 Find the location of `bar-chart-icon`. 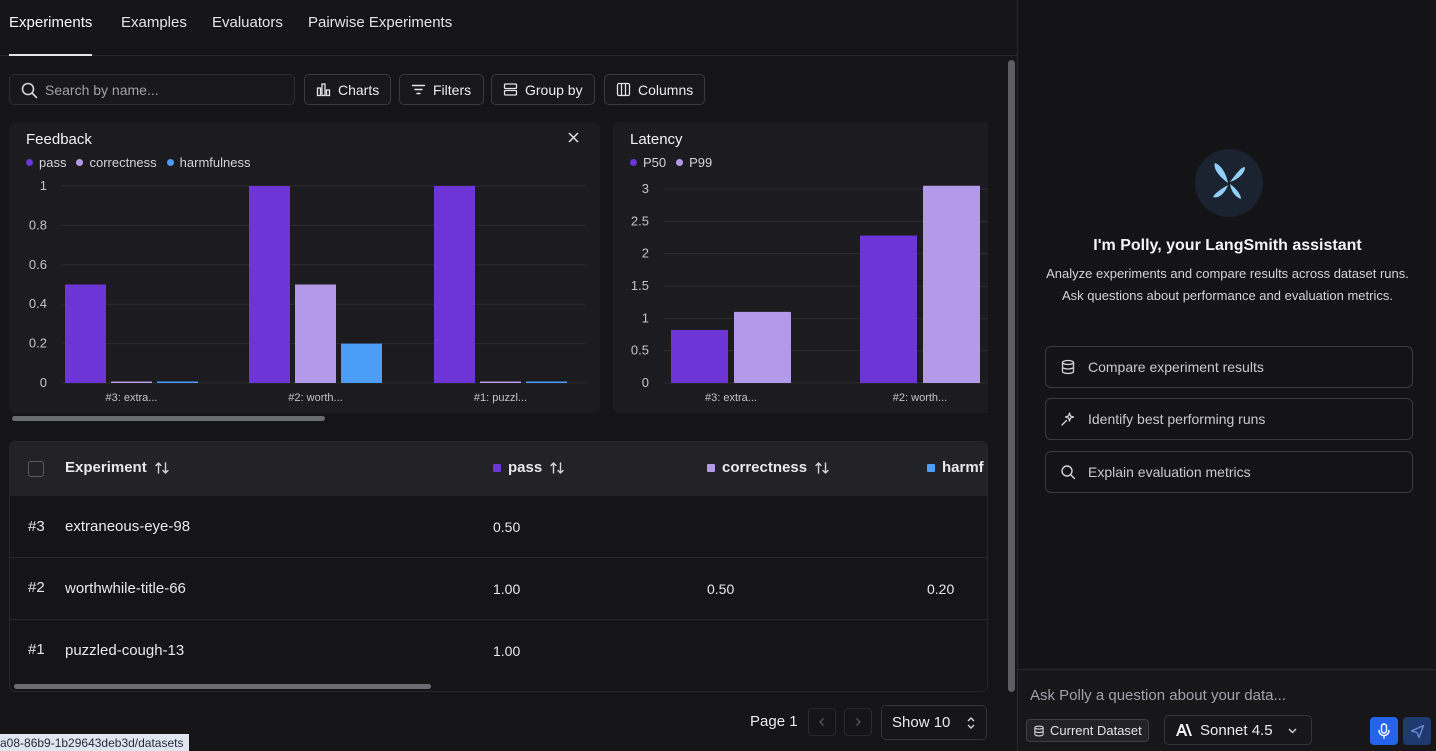

bar-chart-icon is located at coordinates (323, 90).